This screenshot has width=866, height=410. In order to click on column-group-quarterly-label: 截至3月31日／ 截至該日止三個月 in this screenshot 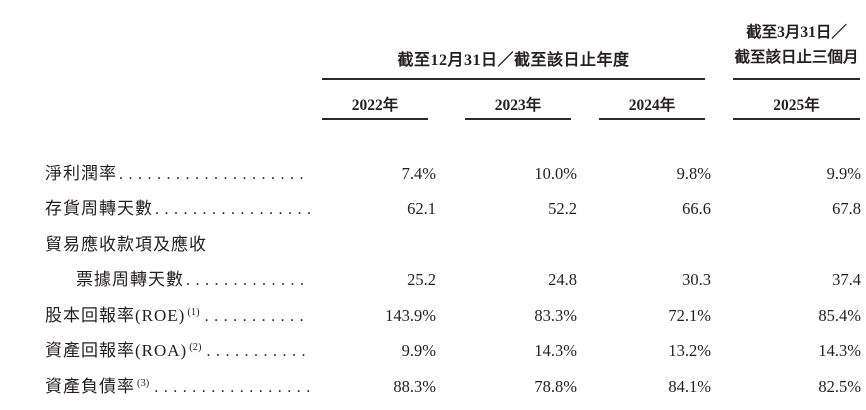, I will do `click(796, 50)`.